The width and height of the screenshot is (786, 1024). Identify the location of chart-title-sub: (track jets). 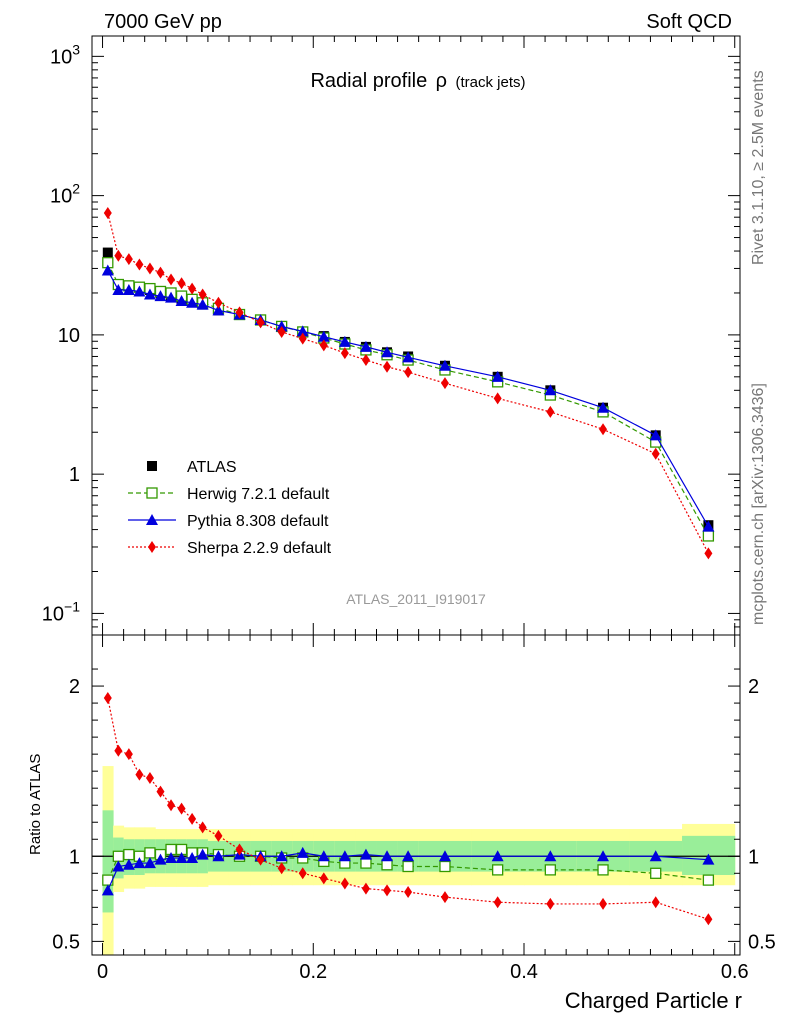
(491, 82).